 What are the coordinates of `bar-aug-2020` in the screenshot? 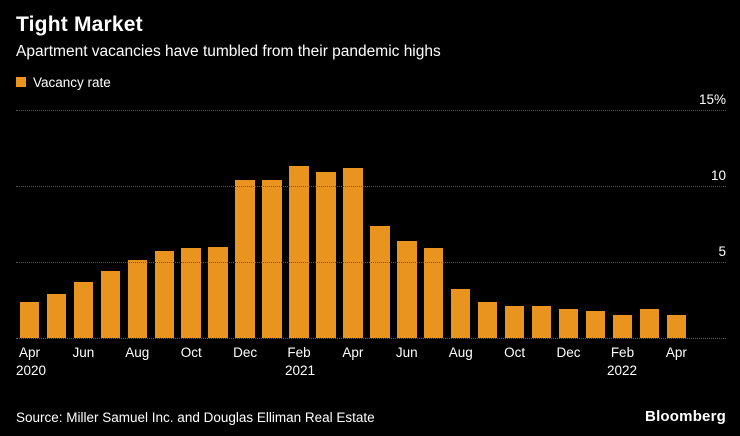 It's located at (137, 299).